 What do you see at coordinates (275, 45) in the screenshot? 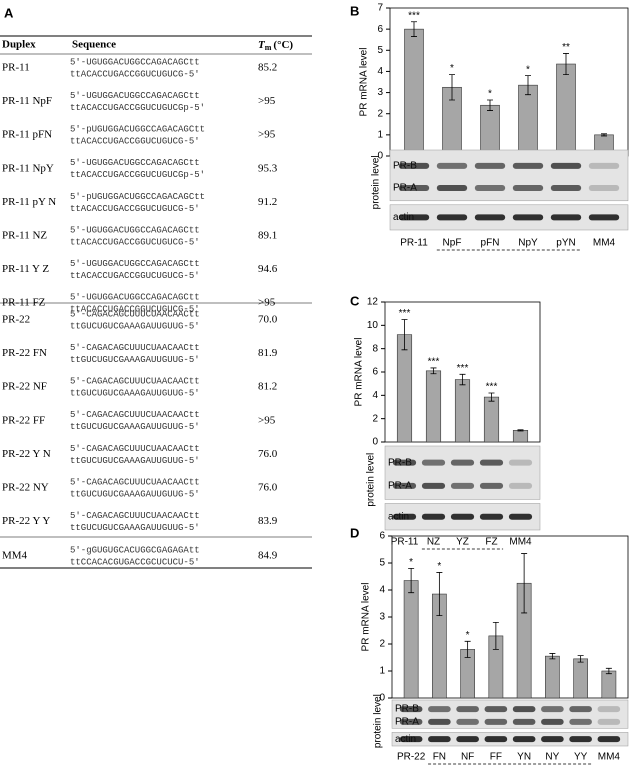
I see `header-tm: Tm (°C)` at bounding box center [275, 45].